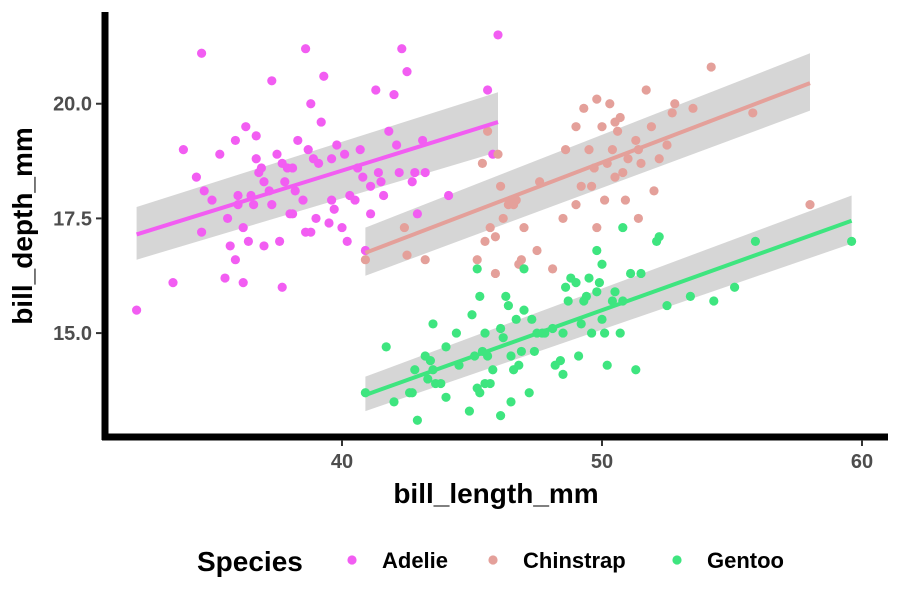 The height and width of the screenshot is (600, 900). What do you see at coordinates (72, 219) in the screenshot?
I see `y-tick-label: 17.5` at bounding box center [72, 219].